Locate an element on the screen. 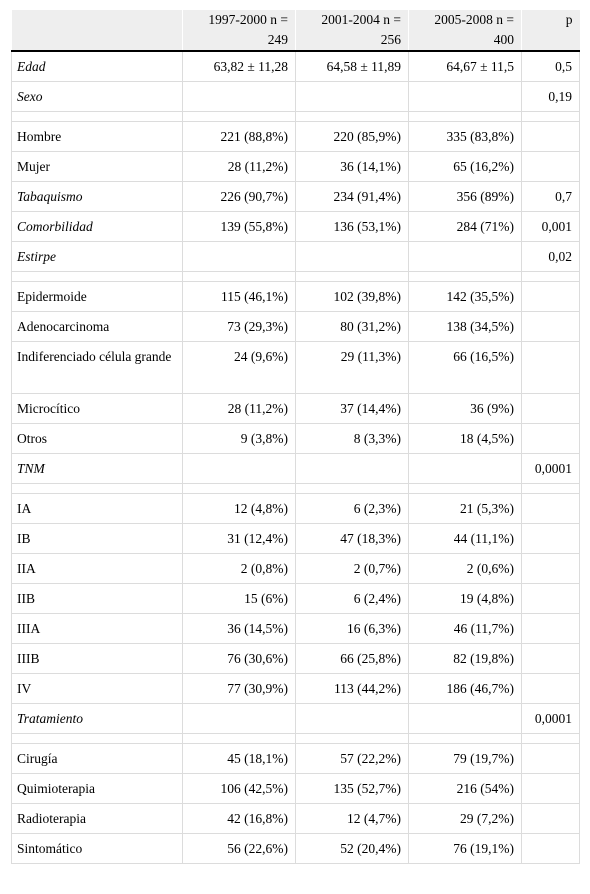 The height and width of the screenshot is (894, 590). value-cell: 45 (18,1%) is located at coordinates (239, 758).